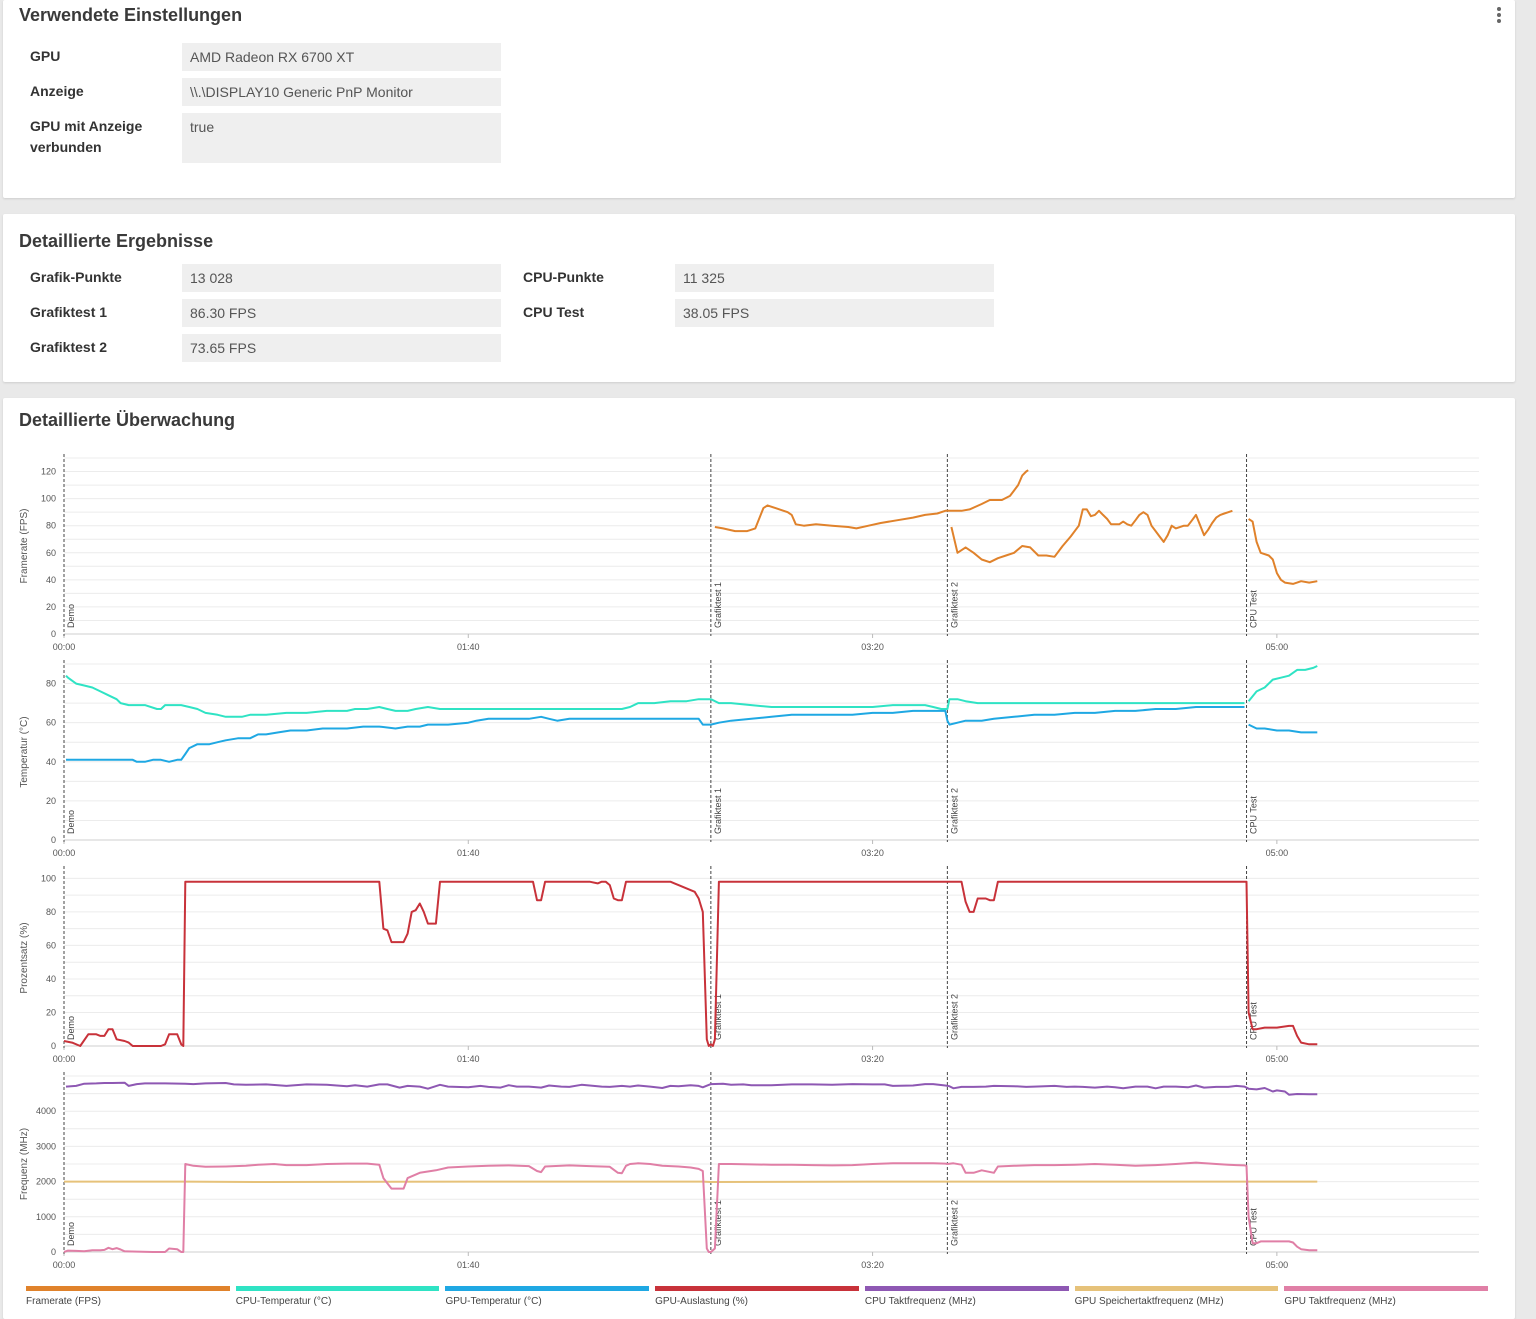 This screenshot has width=1536, height=1319. I want to click on legend-label: CPU Taktfrequenz (MHz), so click(920, 1301).